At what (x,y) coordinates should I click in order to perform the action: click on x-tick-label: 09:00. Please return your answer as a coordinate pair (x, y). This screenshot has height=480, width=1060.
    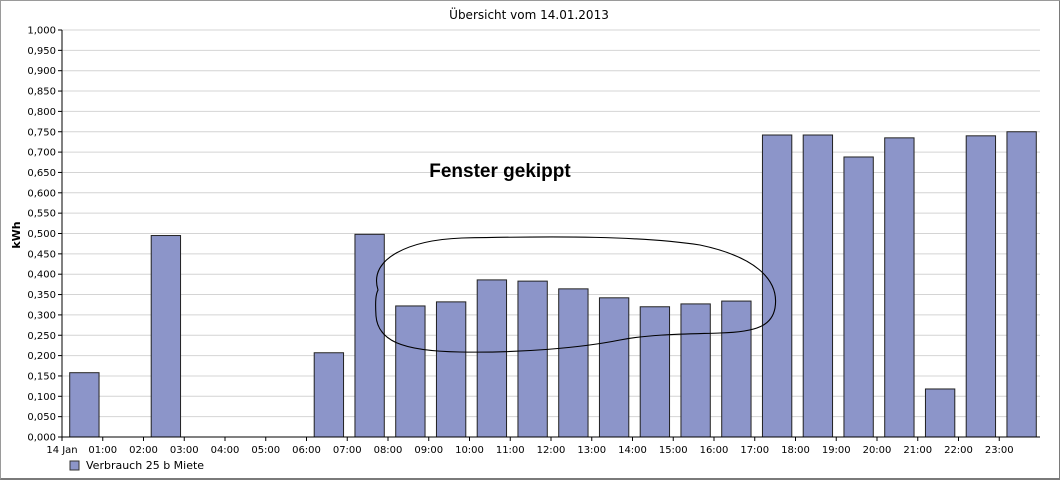
    Looking at the image, I should click on (428, 450).